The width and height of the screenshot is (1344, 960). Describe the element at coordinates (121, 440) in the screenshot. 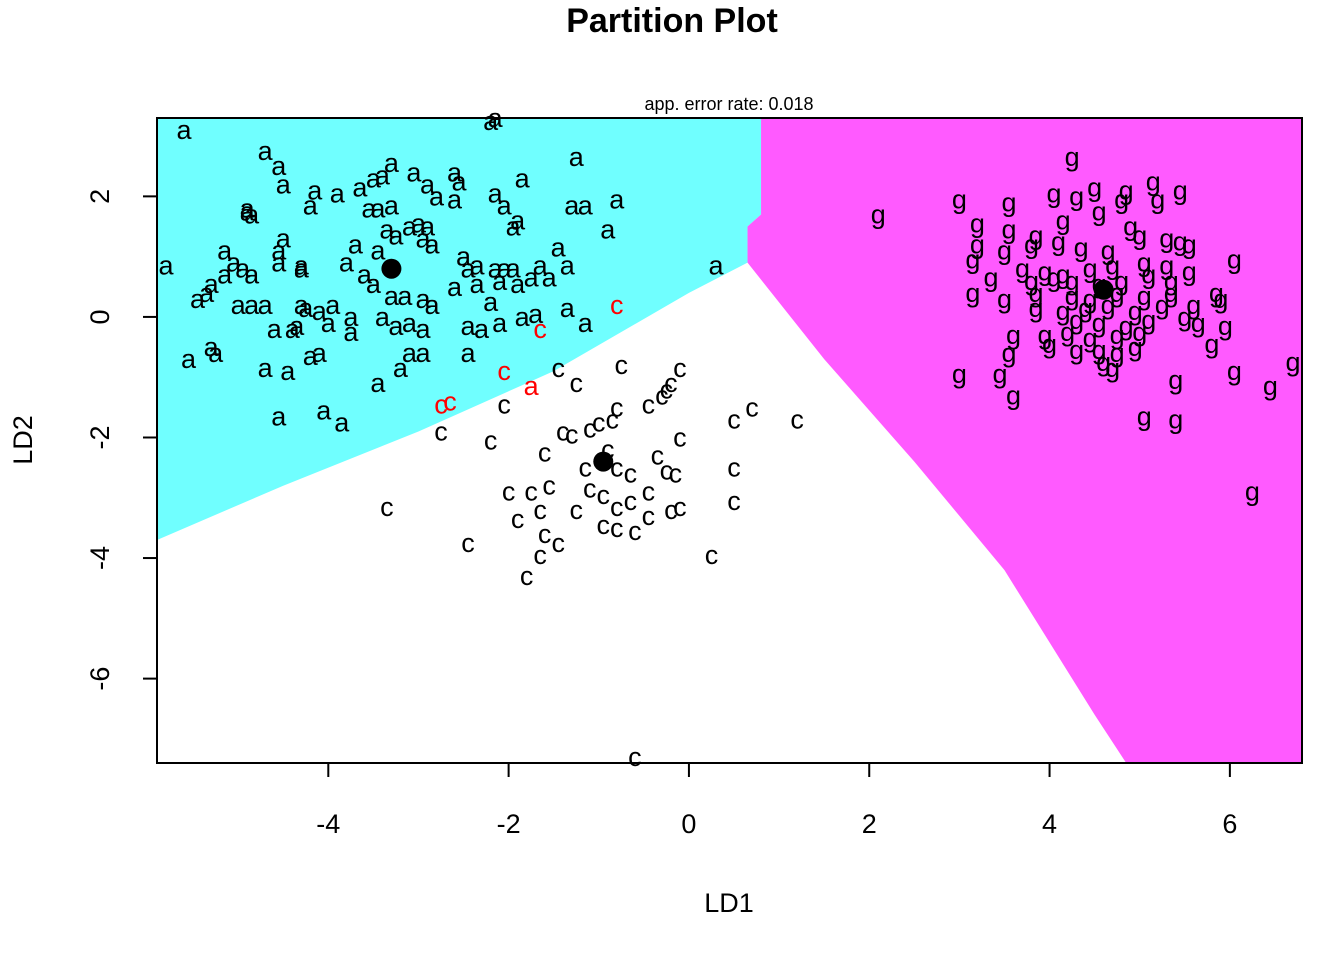

I see `y-axis: -6 -4 -2 0 2` at that location.